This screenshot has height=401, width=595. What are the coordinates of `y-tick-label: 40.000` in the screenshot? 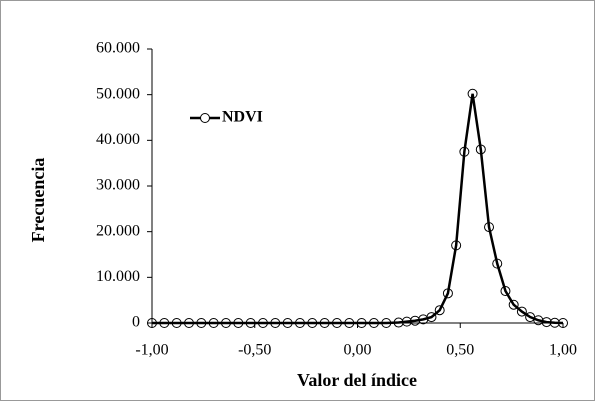 It's located at (118, 139).